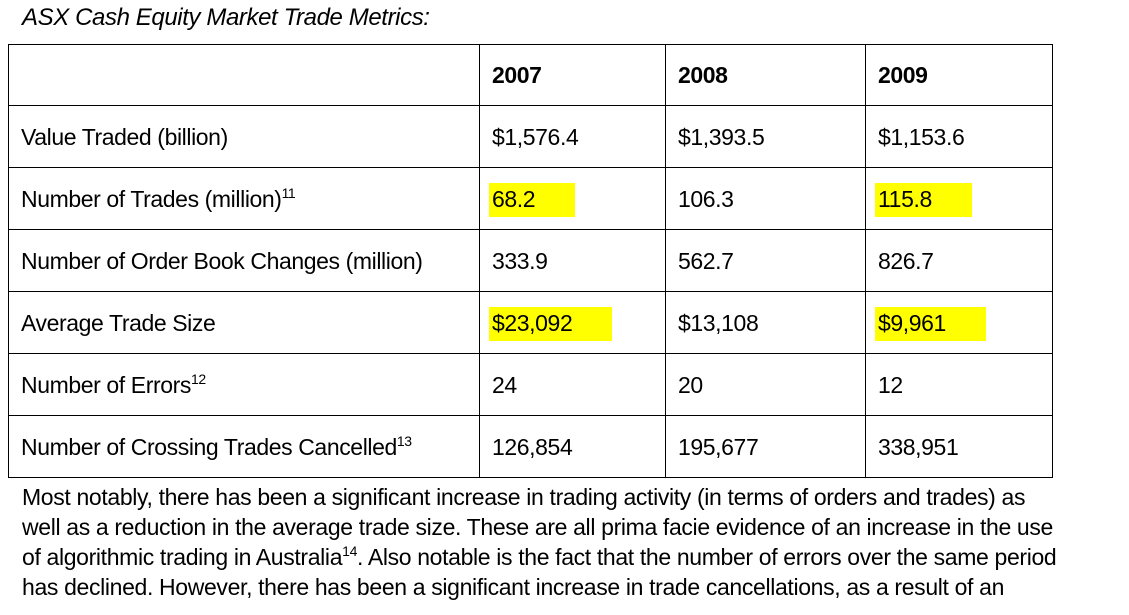  What do you see at coordinates (959, 446) in the screenshot?
I see `table-cell: 338,951` at bounding box center [959, 446].